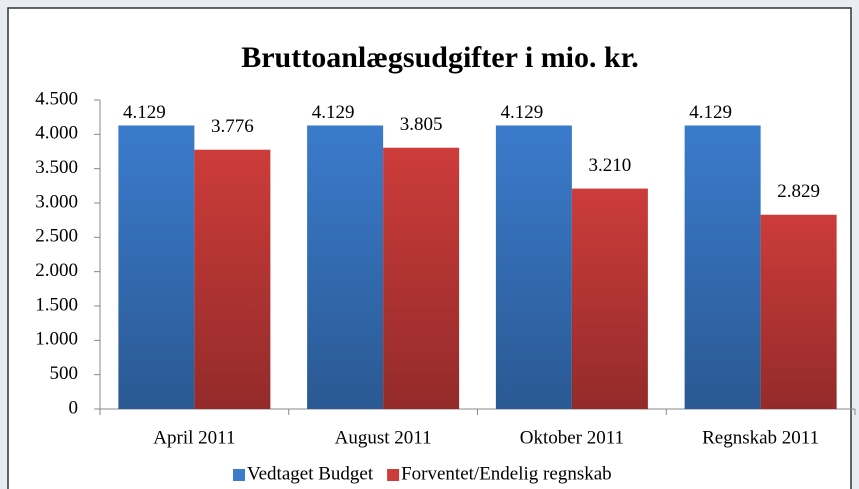  I want to click on y-tick-label: 3.000, so click(56, 201).